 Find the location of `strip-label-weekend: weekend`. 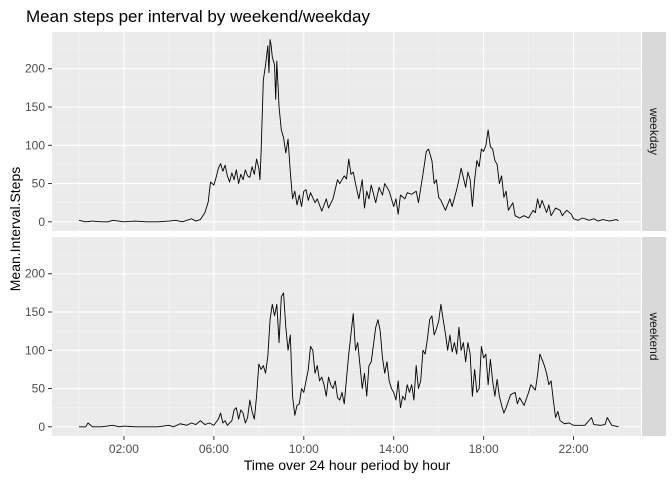

strip-label-weekend: weekend is located at coordinates (654, 335).